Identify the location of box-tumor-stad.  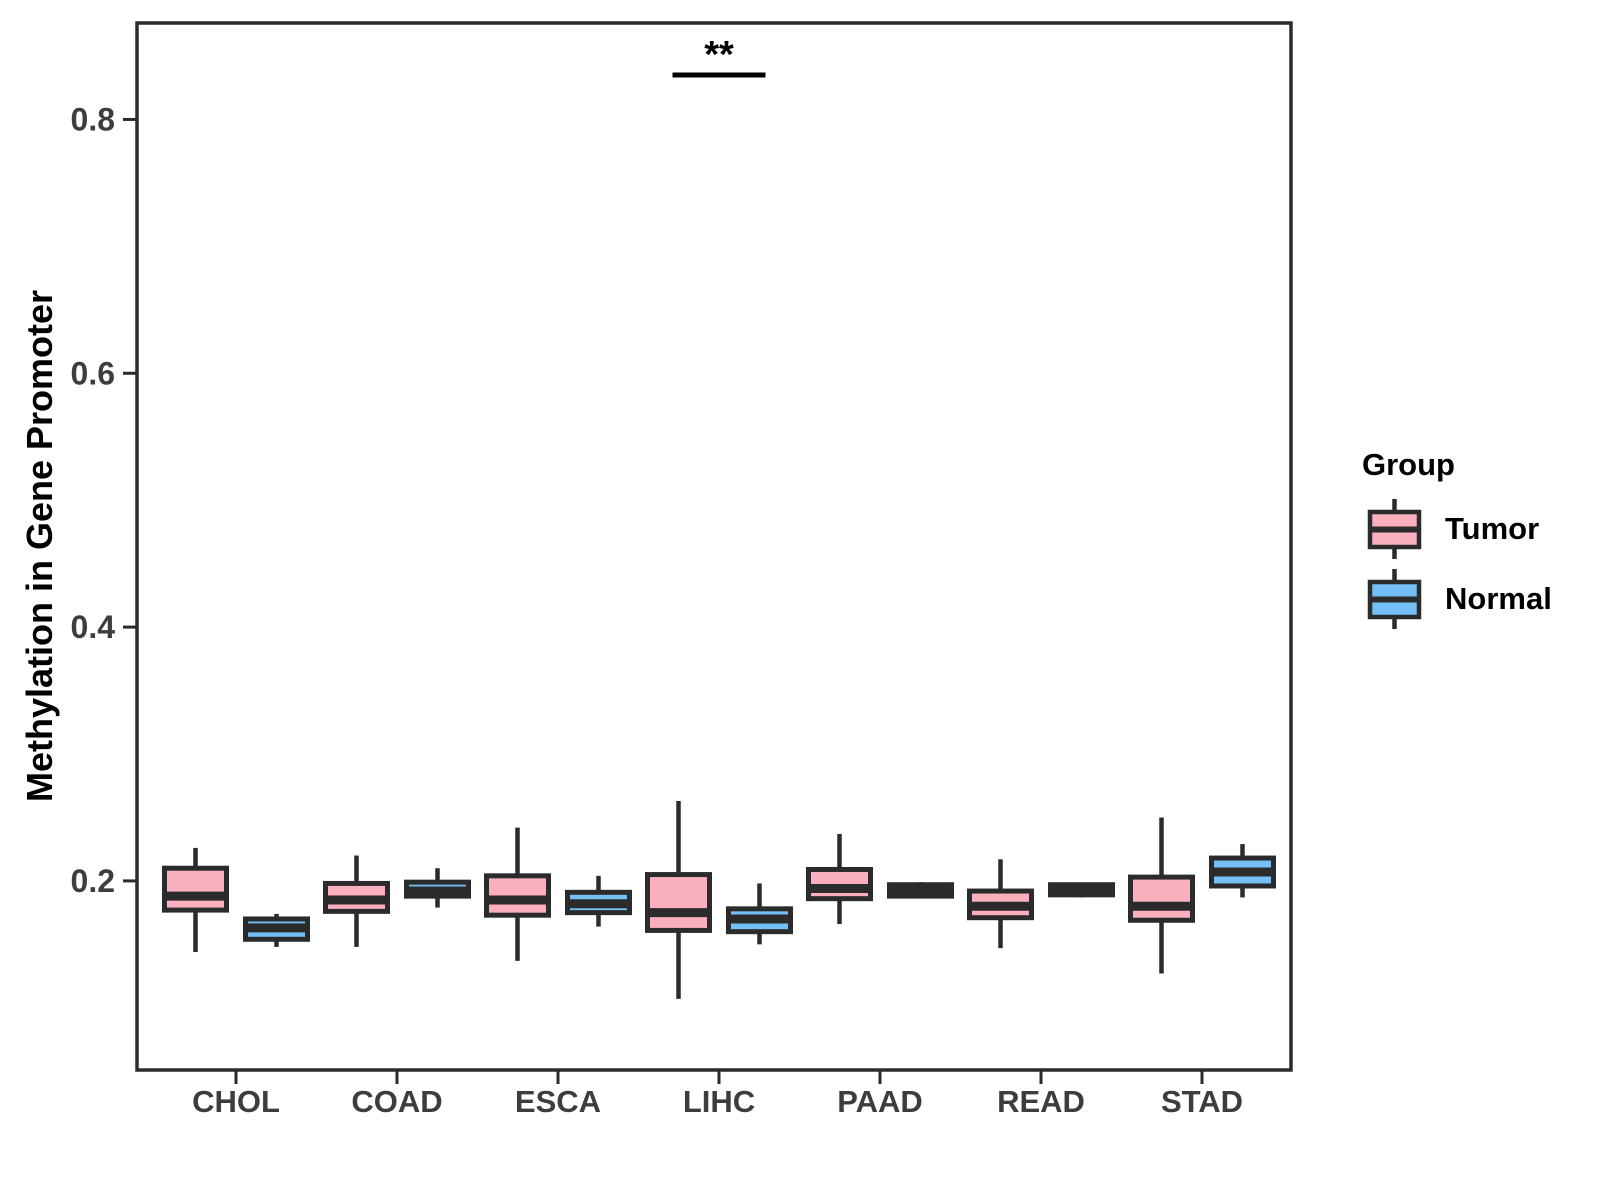
(1161, 898).